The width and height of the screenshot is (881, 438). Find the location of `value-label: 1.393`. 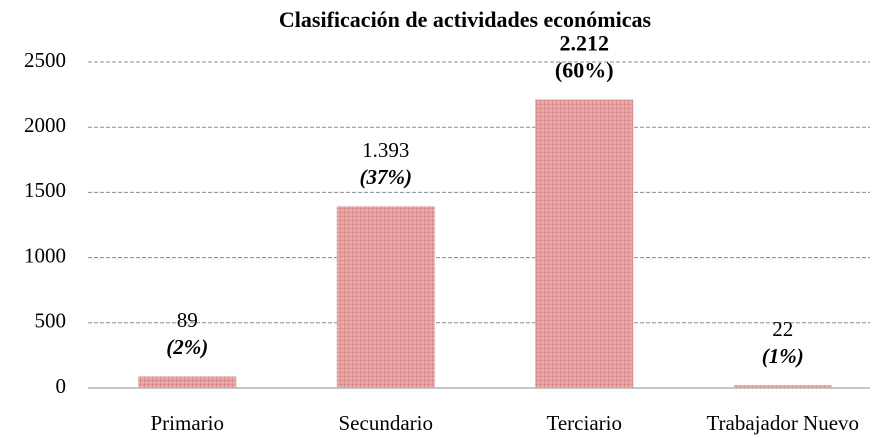

value-label: 1.393 is located at coordinates (385, 150).